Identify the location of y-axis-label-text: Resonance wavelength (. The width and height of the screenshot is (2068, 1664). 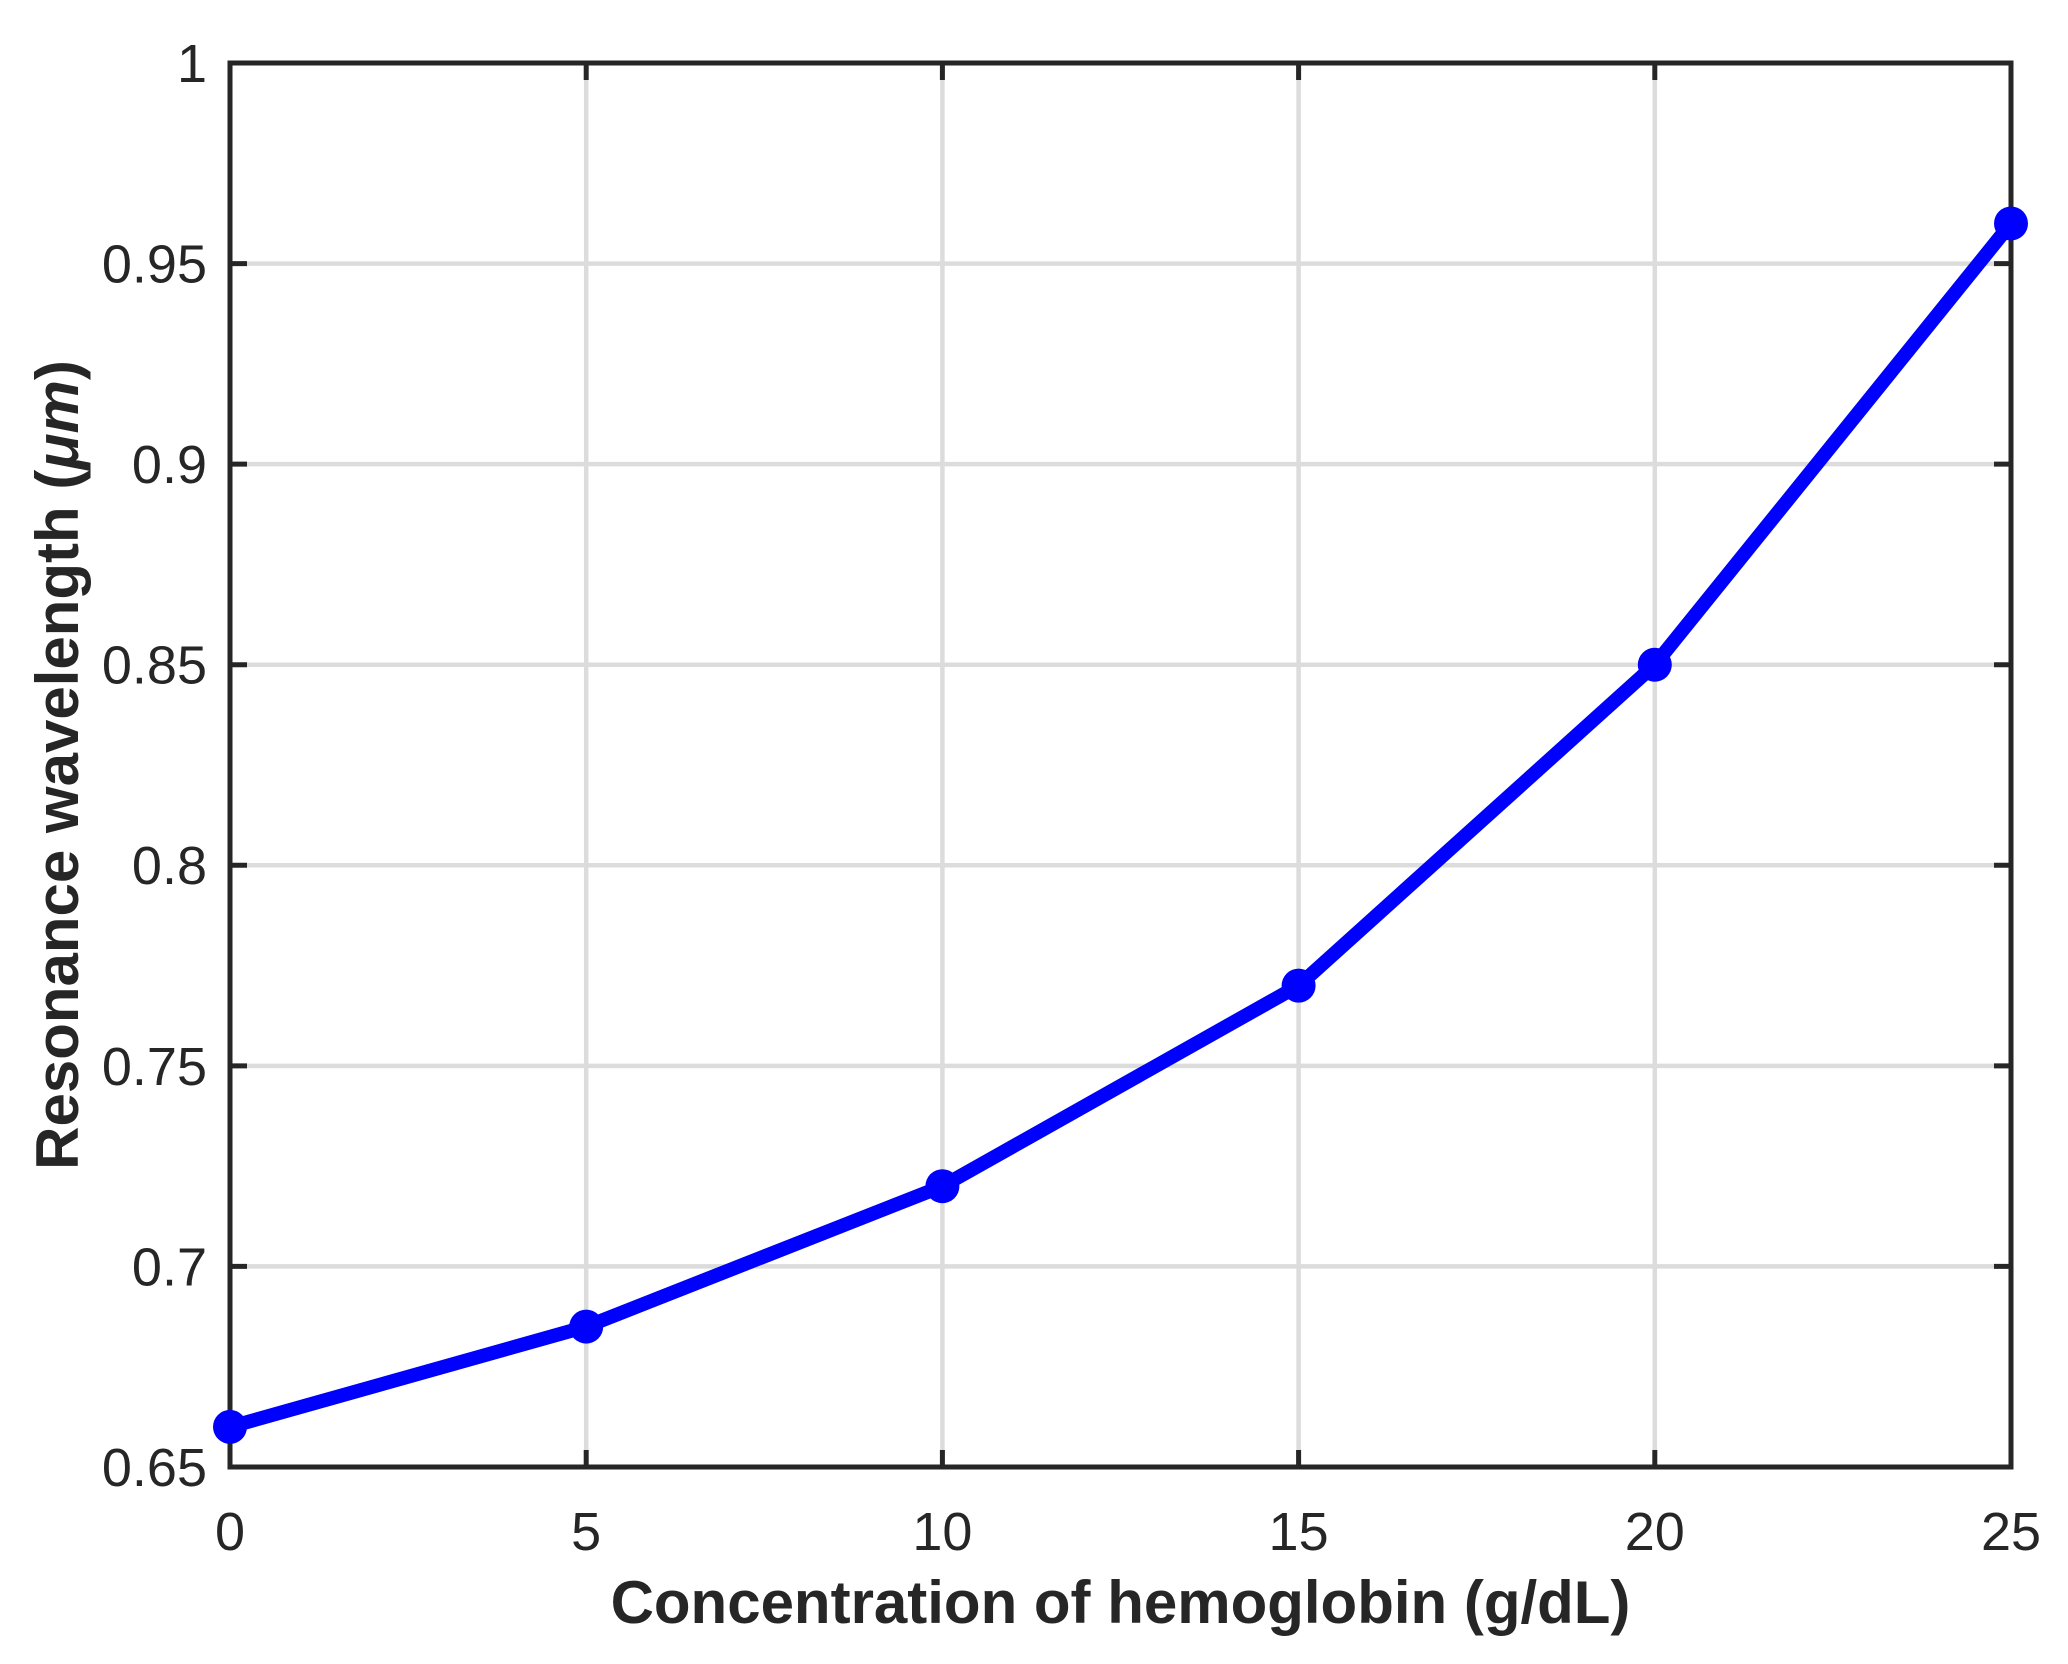
(57, 819).